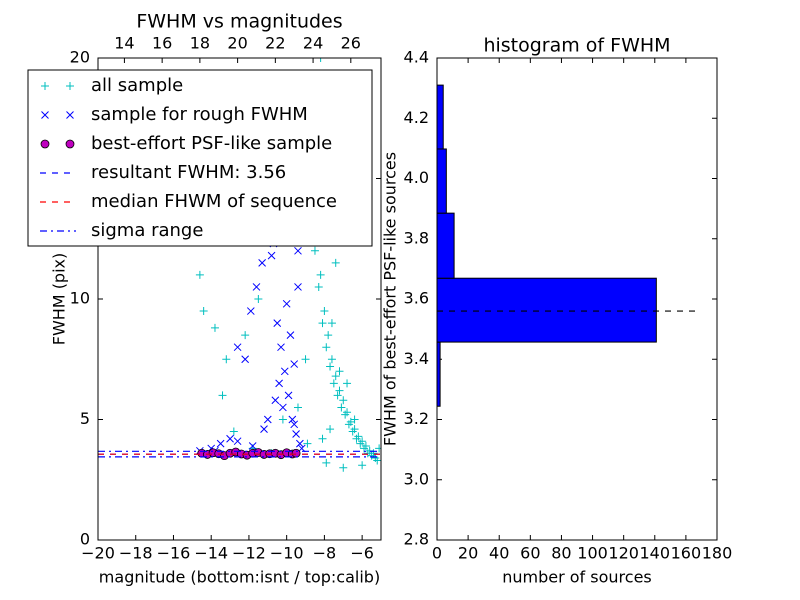  What do you see at coordinates (147, 230) in the screenshot?
I see `legend-label: sigma range` at bounding box center [147, 230].